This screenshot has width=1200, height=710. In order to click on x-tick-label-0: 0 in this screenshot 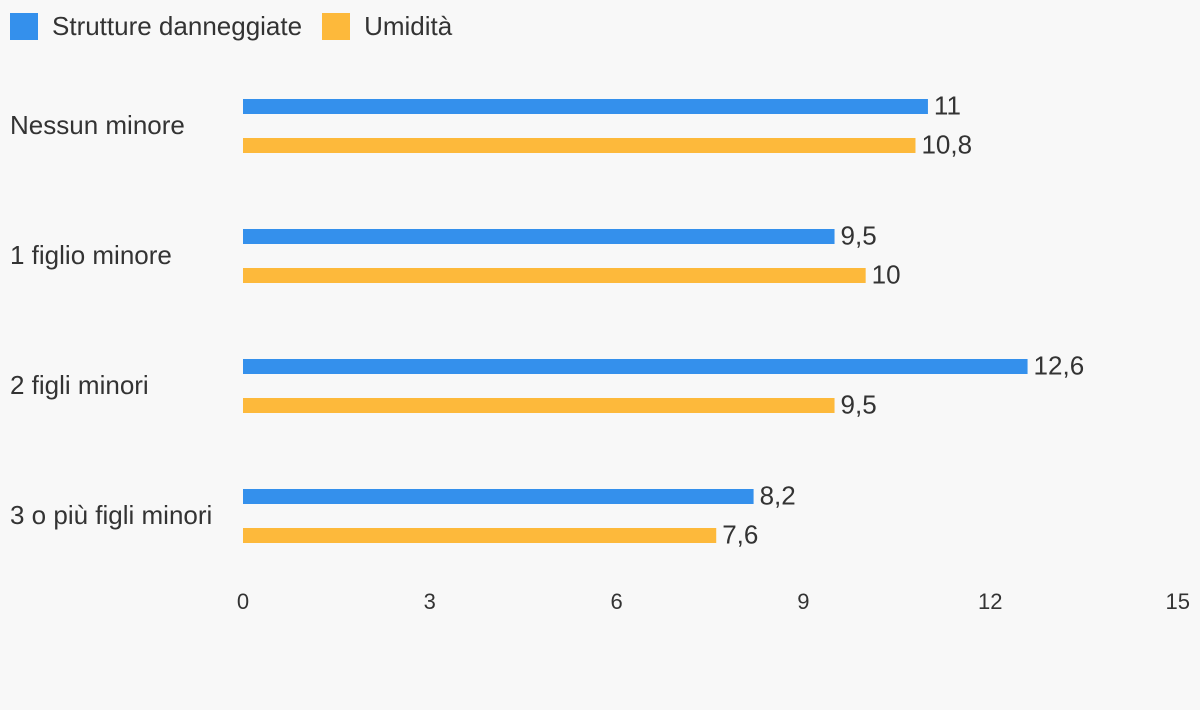, I will do `click(243, 601)`.